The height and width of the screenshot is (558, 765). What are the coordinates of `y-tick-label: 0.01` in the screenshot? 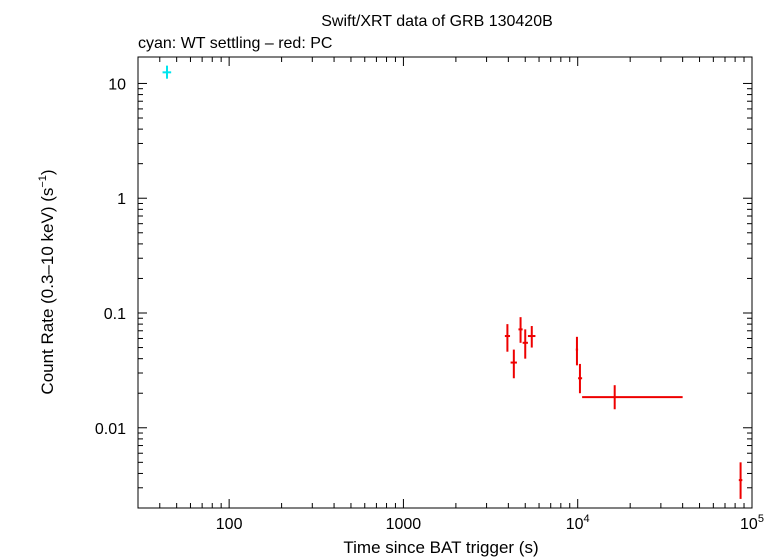 It's located at (110, 429).